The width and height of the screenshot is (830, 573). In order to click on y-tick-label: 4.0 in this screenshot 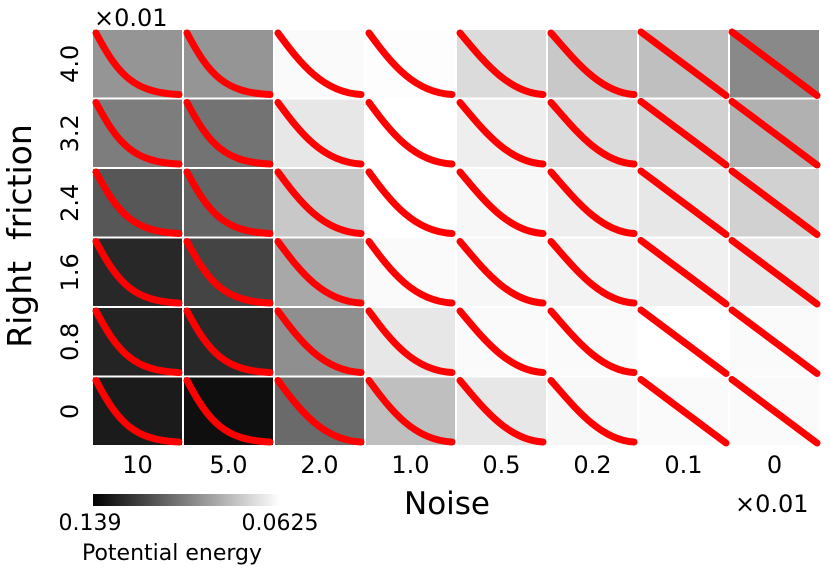, I will do `click(70, 64)`.